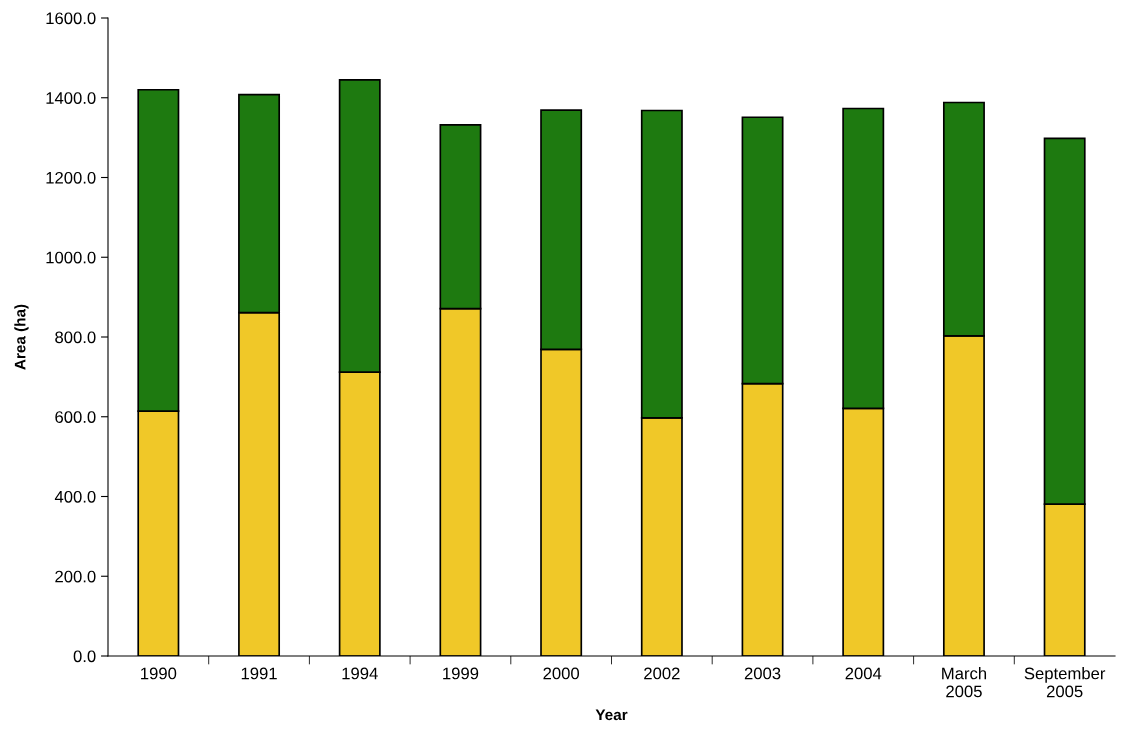  I want to click on y-tick-label: 1400.0, so click(71, 98).